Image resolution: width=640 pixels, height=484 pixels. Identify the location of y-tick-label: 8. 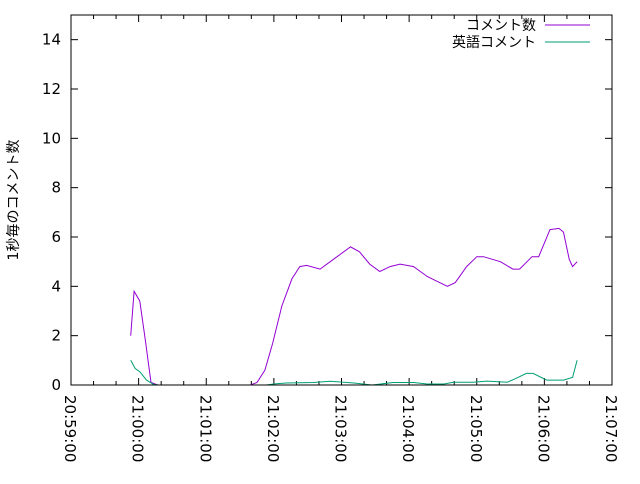
(56, 188).